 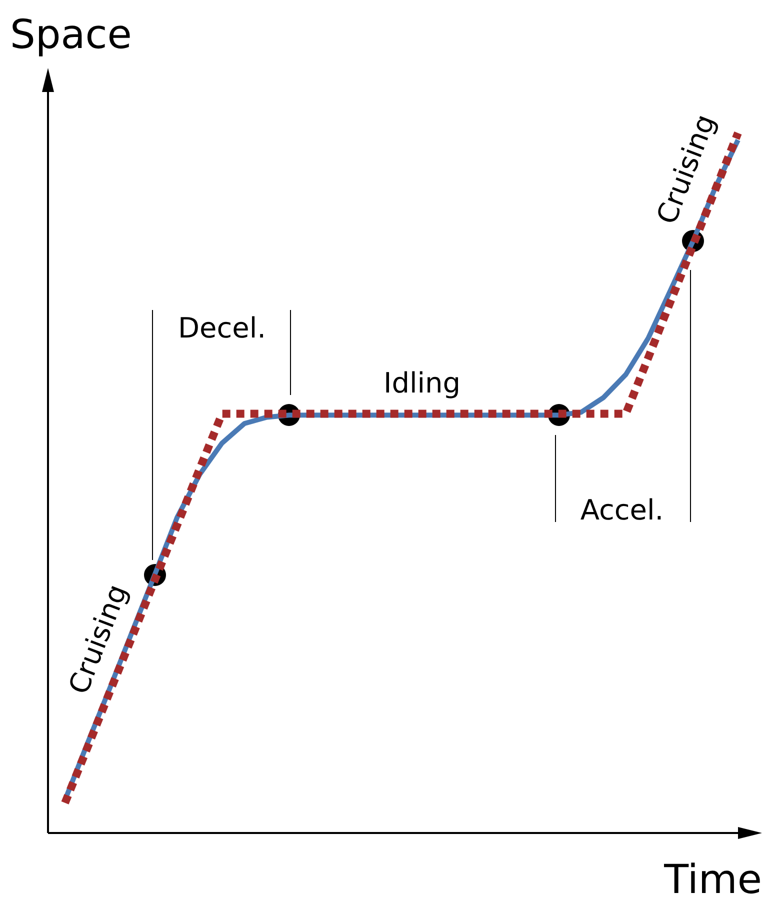 I want to click on y-axis-title: Space, so click(x=71, y=35).